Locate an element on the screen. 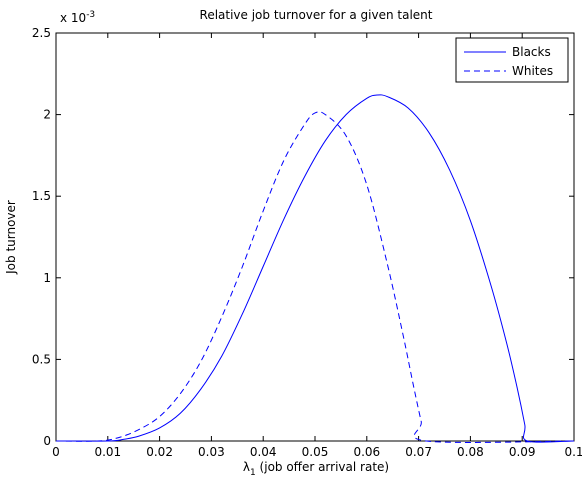 Image resolution: width=582 pixels, height=479 pixels. y-exponent-power: -3 is located at coordinates (90, 15).